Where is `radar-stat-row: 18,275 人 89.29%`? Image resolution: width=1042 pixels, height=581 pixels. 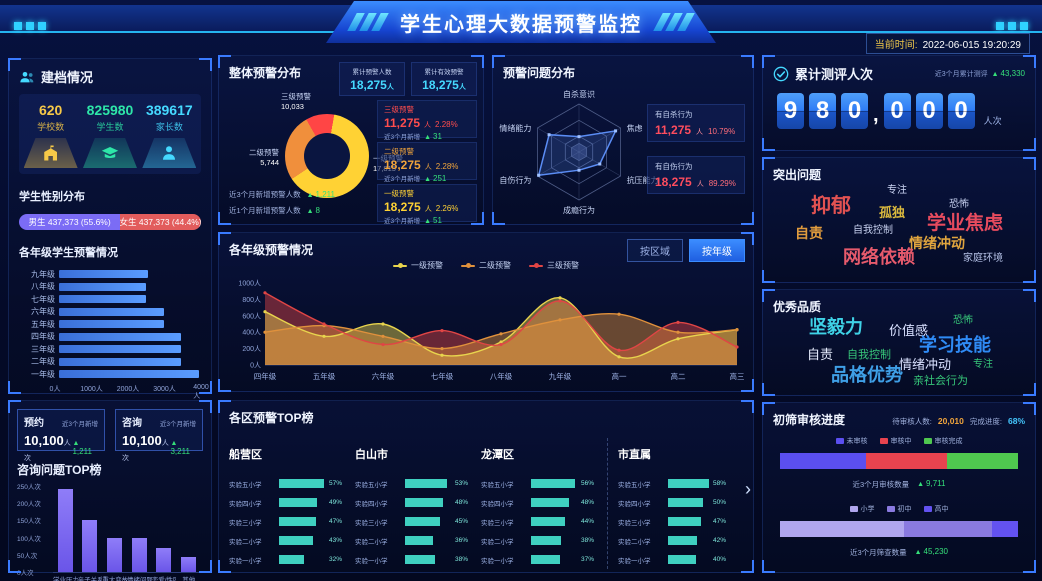 radar-stat-row: 18,275 人 89.29% is located at coordinates (696, 182).